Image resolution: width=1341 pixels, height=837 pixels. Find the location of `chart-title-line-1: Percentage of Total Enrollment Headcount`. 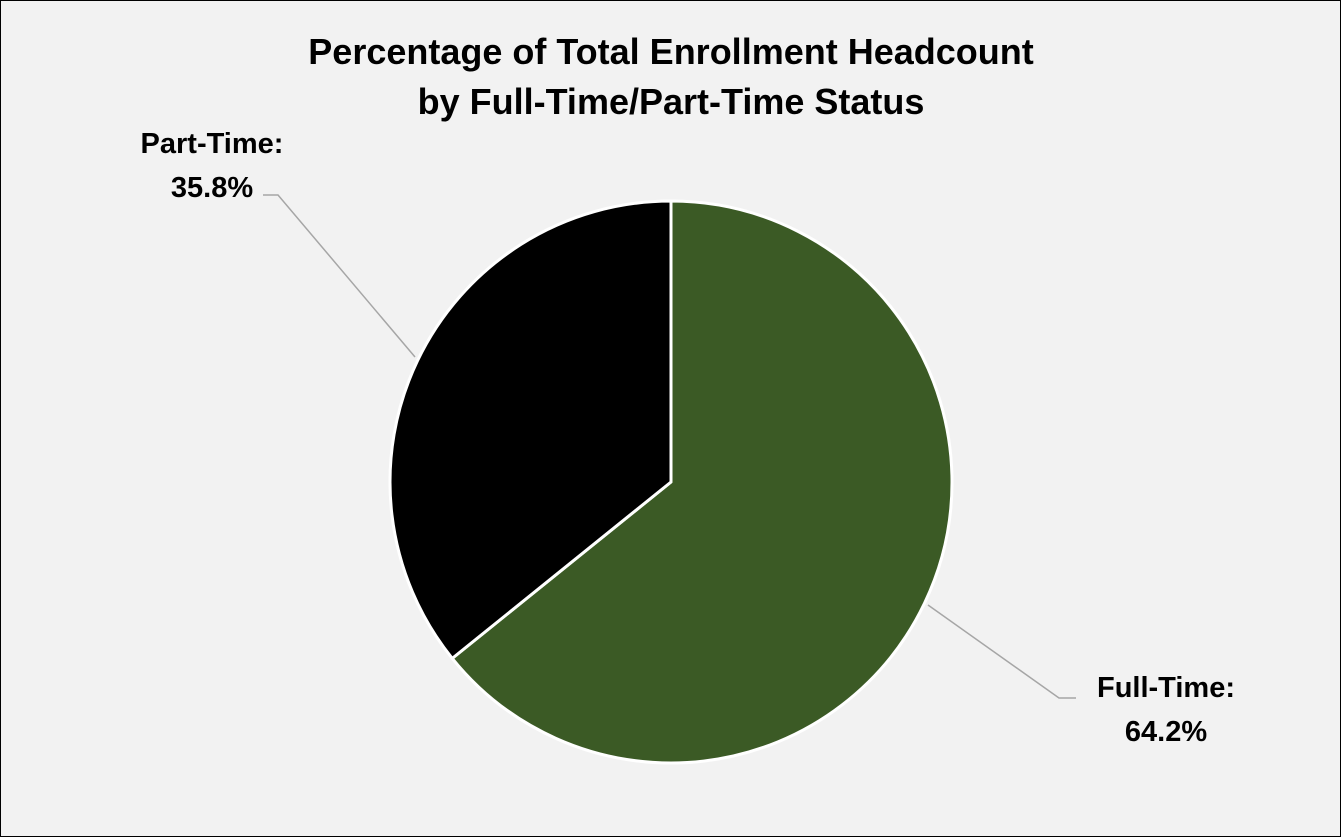

chart-title-line-1: Percentage of Total Enrollment Headcount is located at coordinates (670, 51).